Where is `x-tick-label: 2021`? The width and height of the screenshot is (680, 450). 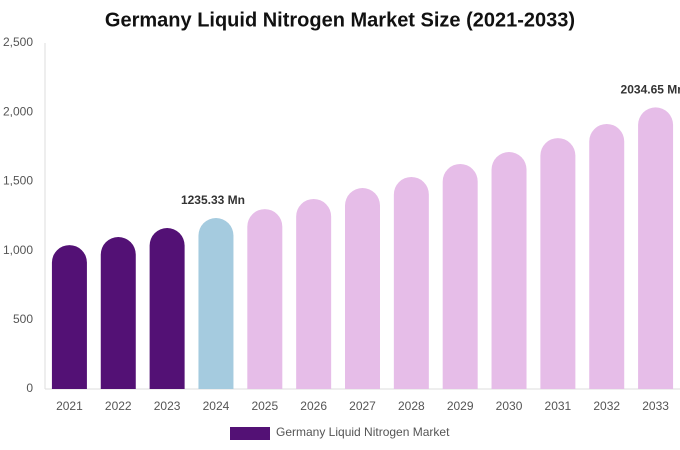 x-tick-label: 2021 is located at coordinates (69, 406).